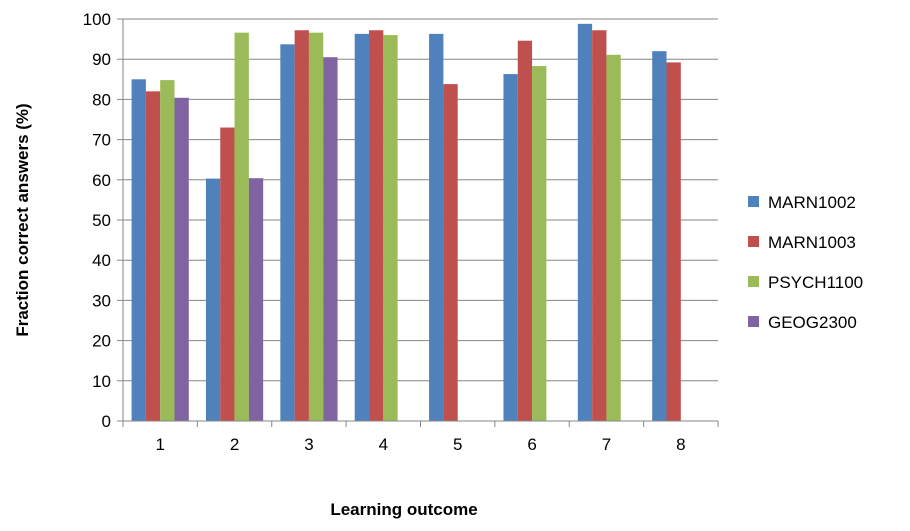  What do you see at coordinates (101, 260) in the screenshot?
I see `y-tick-label: 40` at bounding box center [101, 260].